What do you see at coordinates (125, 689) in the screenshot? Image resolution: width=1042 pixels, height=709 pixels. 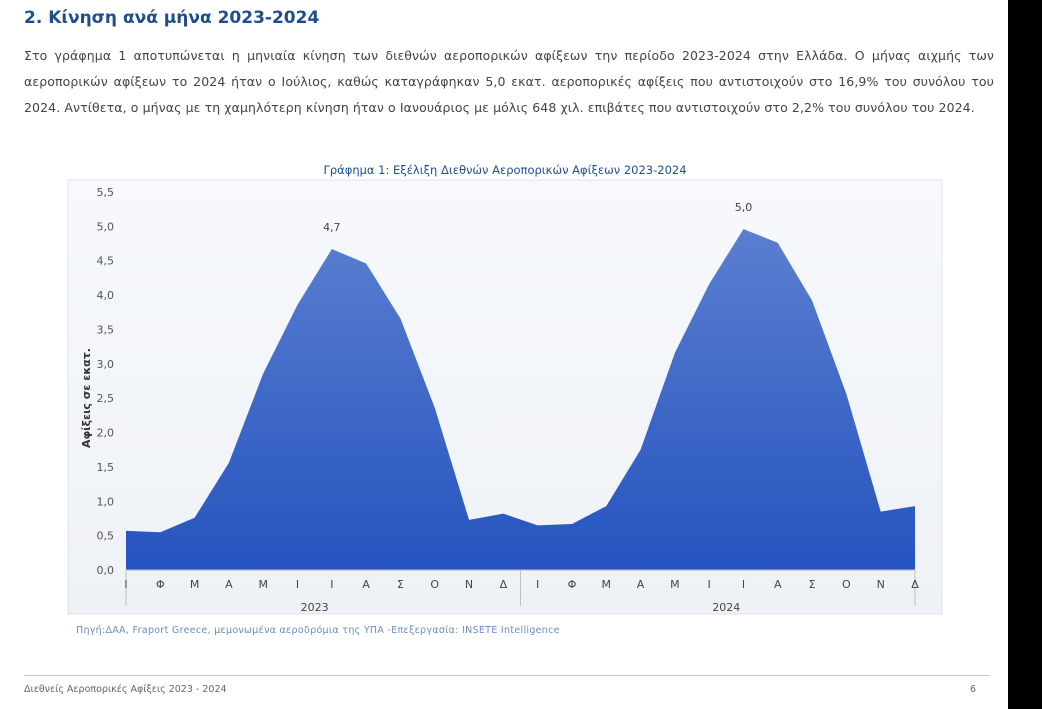 I see `footer-title: Διεθνείς Αεροπορικές Αφίξεις 2023 - 2024` at bounding box center [125, 689].